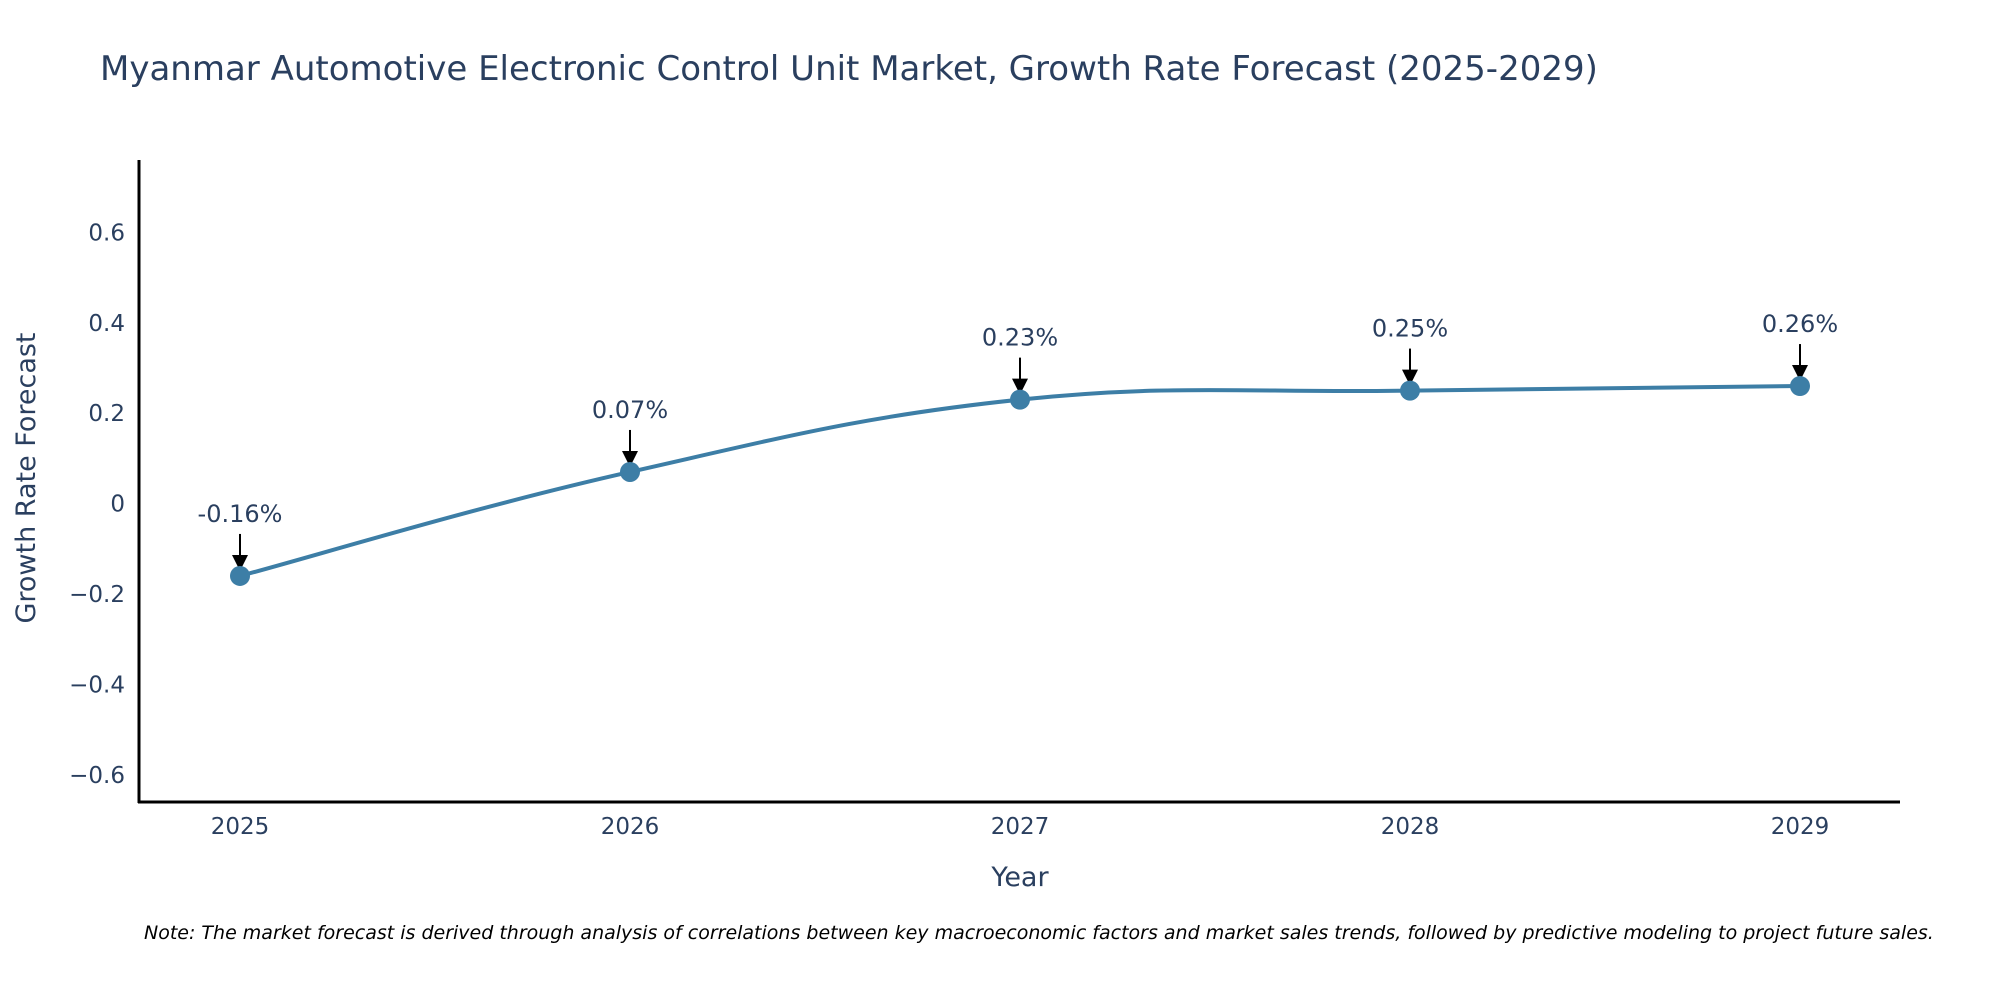  Describe the element at coordinates (1020, 338) in the screenshot. I see `data-label: 0.23%` at that location.